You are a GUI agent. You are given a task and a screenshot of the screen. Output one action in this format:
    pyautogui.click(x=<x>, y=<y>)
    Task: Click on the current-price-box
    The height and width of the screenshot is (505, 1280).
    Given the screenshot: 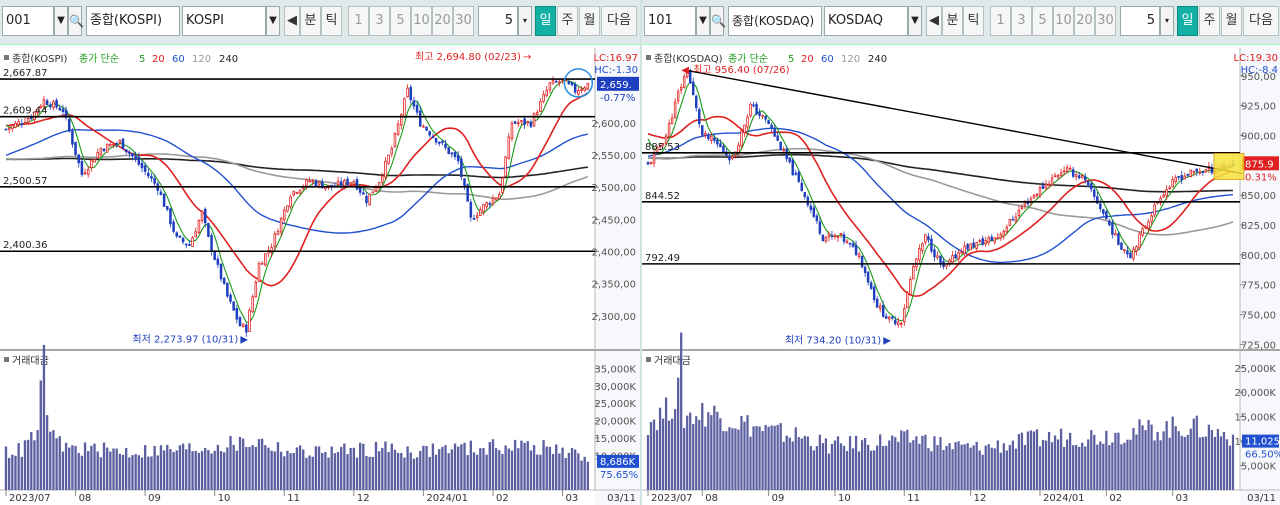 What is the action you would take?
    pyautogui.click(x=618, y=83)
    